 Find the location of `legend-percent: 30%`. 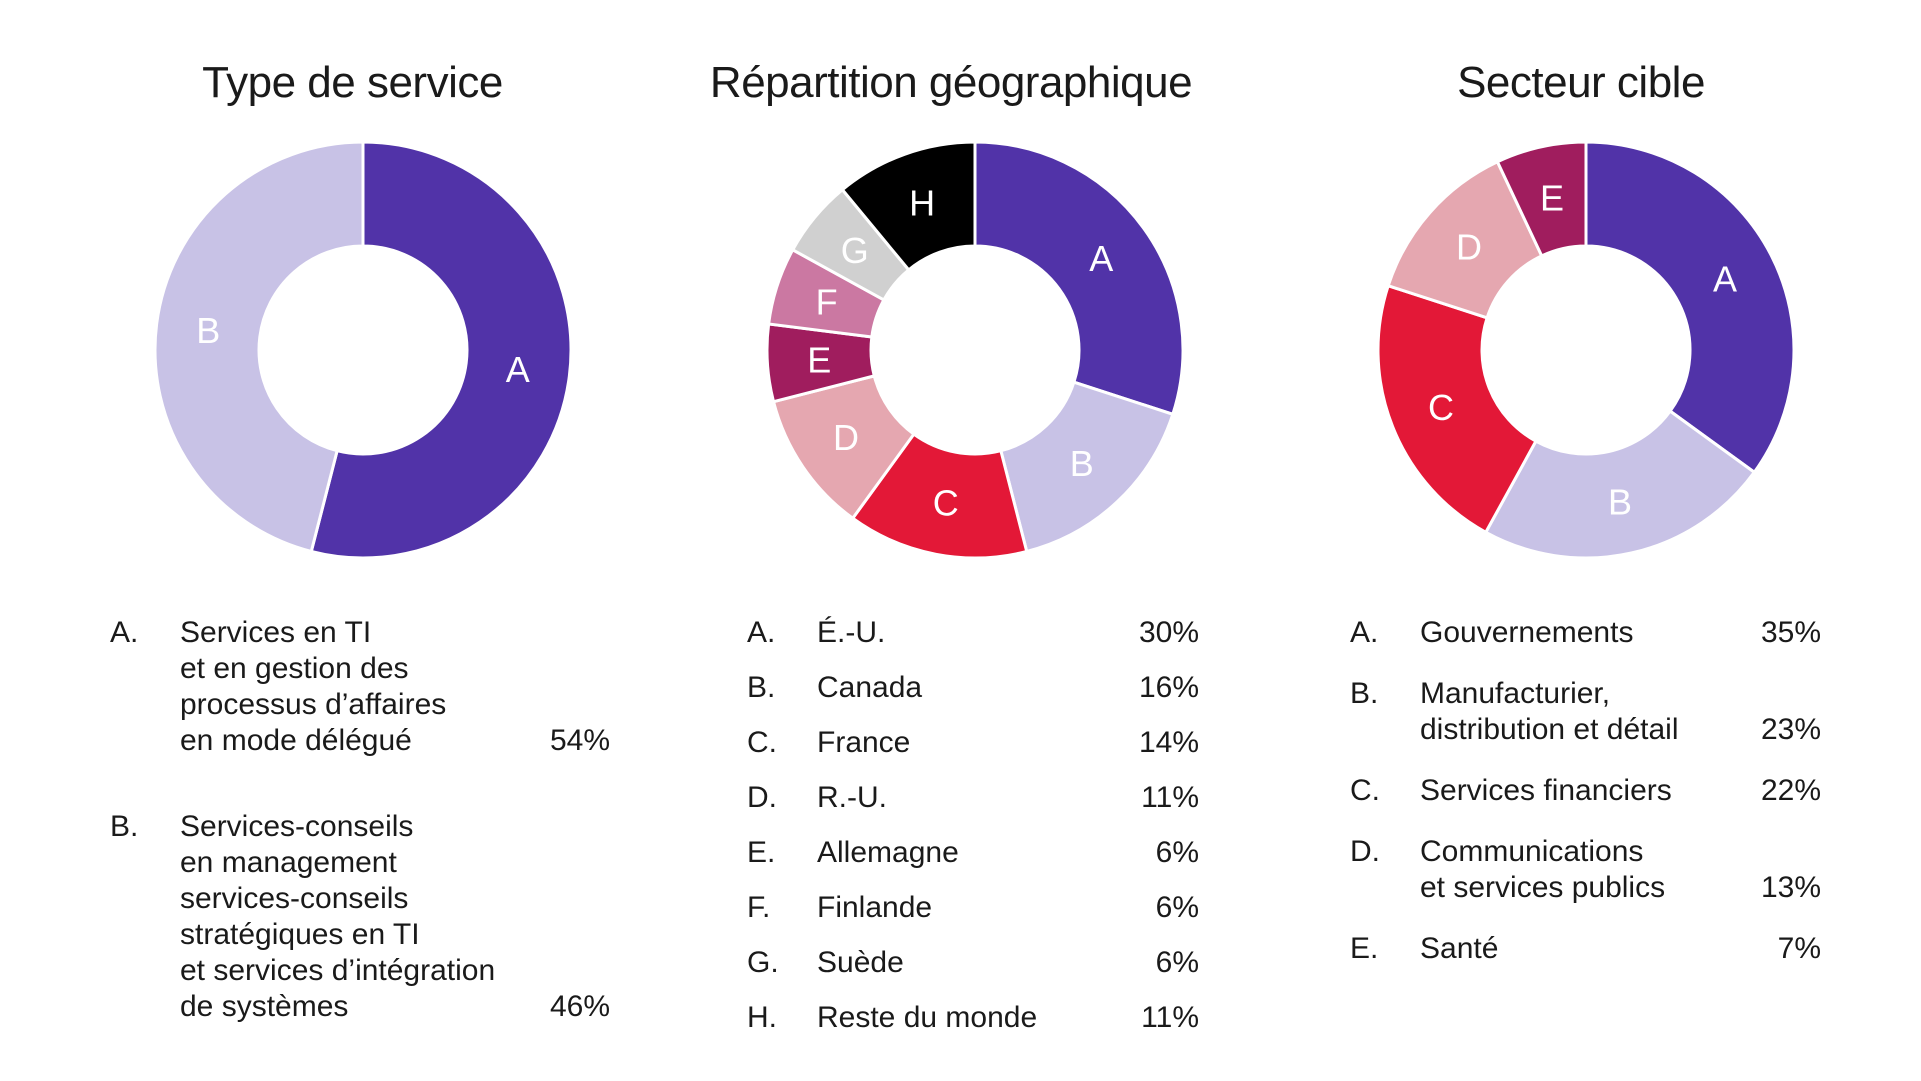

legend-percent: 30% is located at coordinates (1168, 632).